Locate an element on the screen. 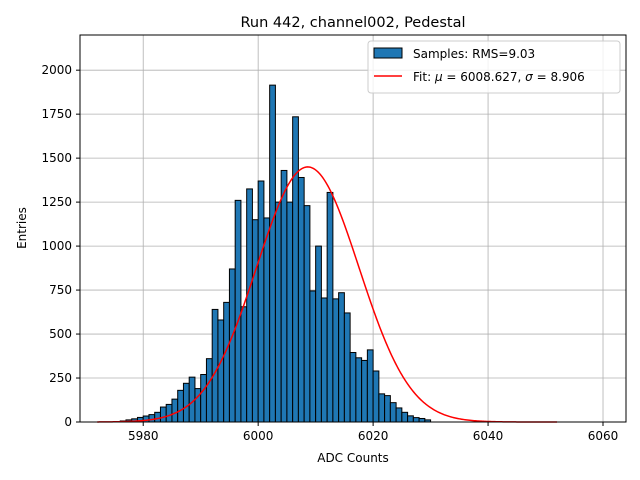  x-tick-label: 6040 is located at coordinates (488, 436).